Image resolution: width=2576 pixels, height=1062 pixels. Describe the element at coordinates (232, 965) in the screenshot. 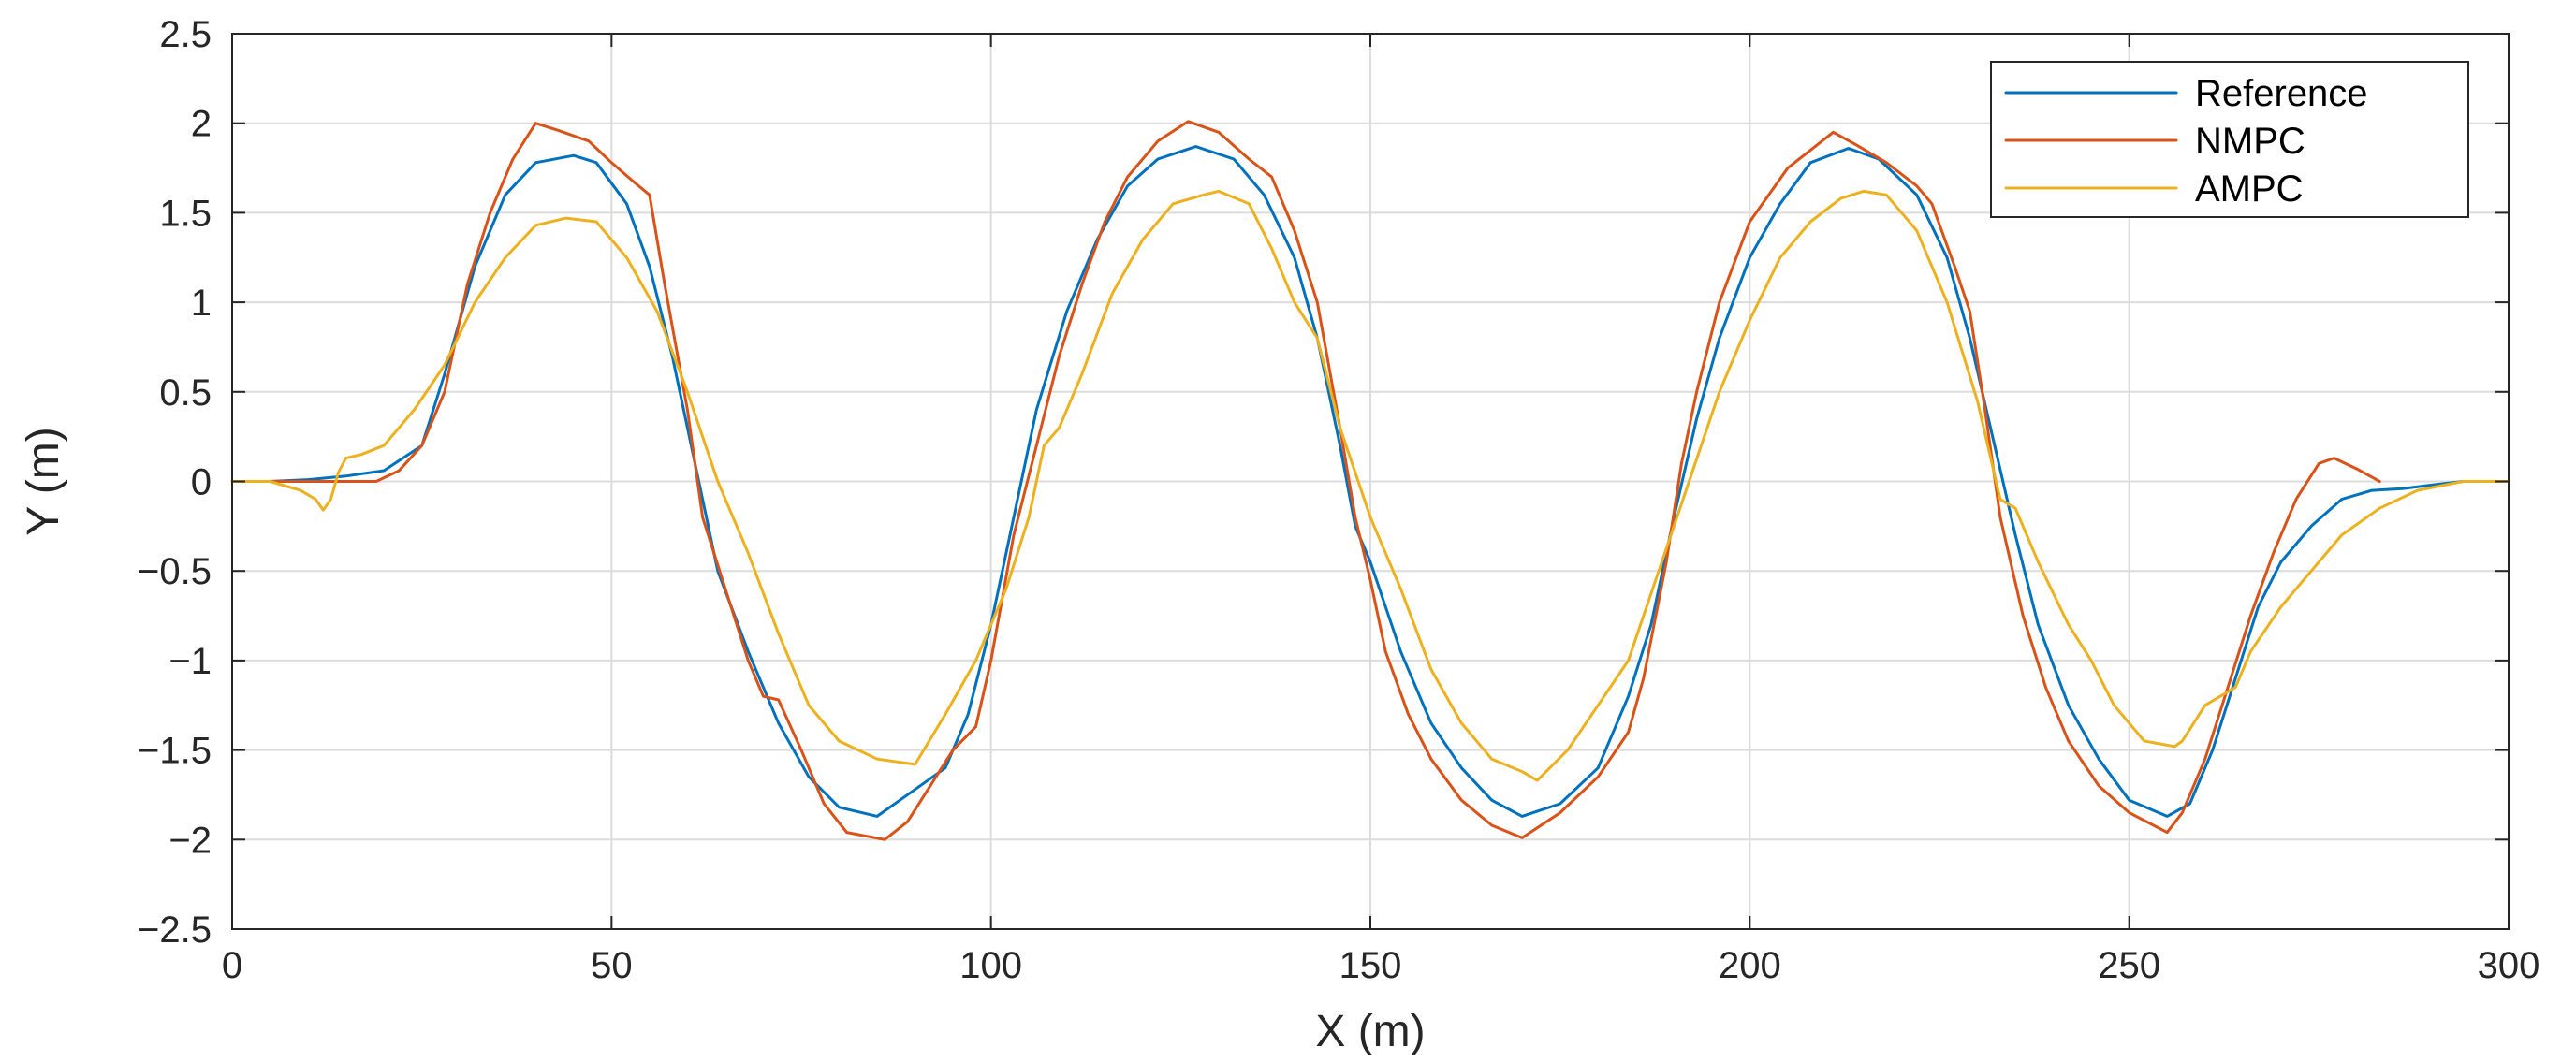

I see `x-tick-label: 0` at that location.